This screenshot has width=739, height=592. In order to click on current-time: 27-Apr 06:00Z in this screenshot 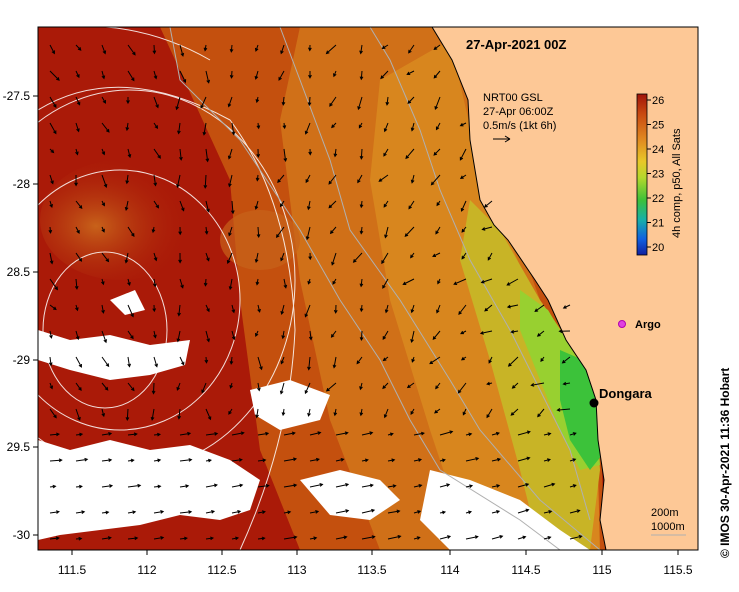, I will do `click(518, 112)`.